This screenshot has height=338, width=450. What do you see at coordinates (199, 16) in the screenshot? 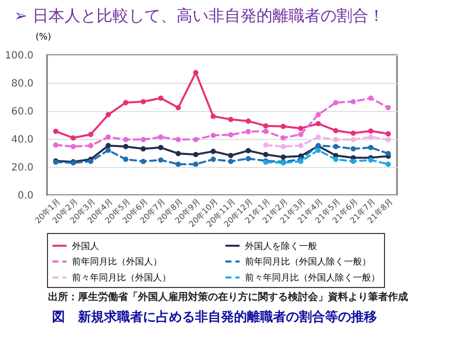
I see `chart-title: ➢ 日本人と比較して、高い非自発的離職者の割合！` at bounding box center [199, 16].